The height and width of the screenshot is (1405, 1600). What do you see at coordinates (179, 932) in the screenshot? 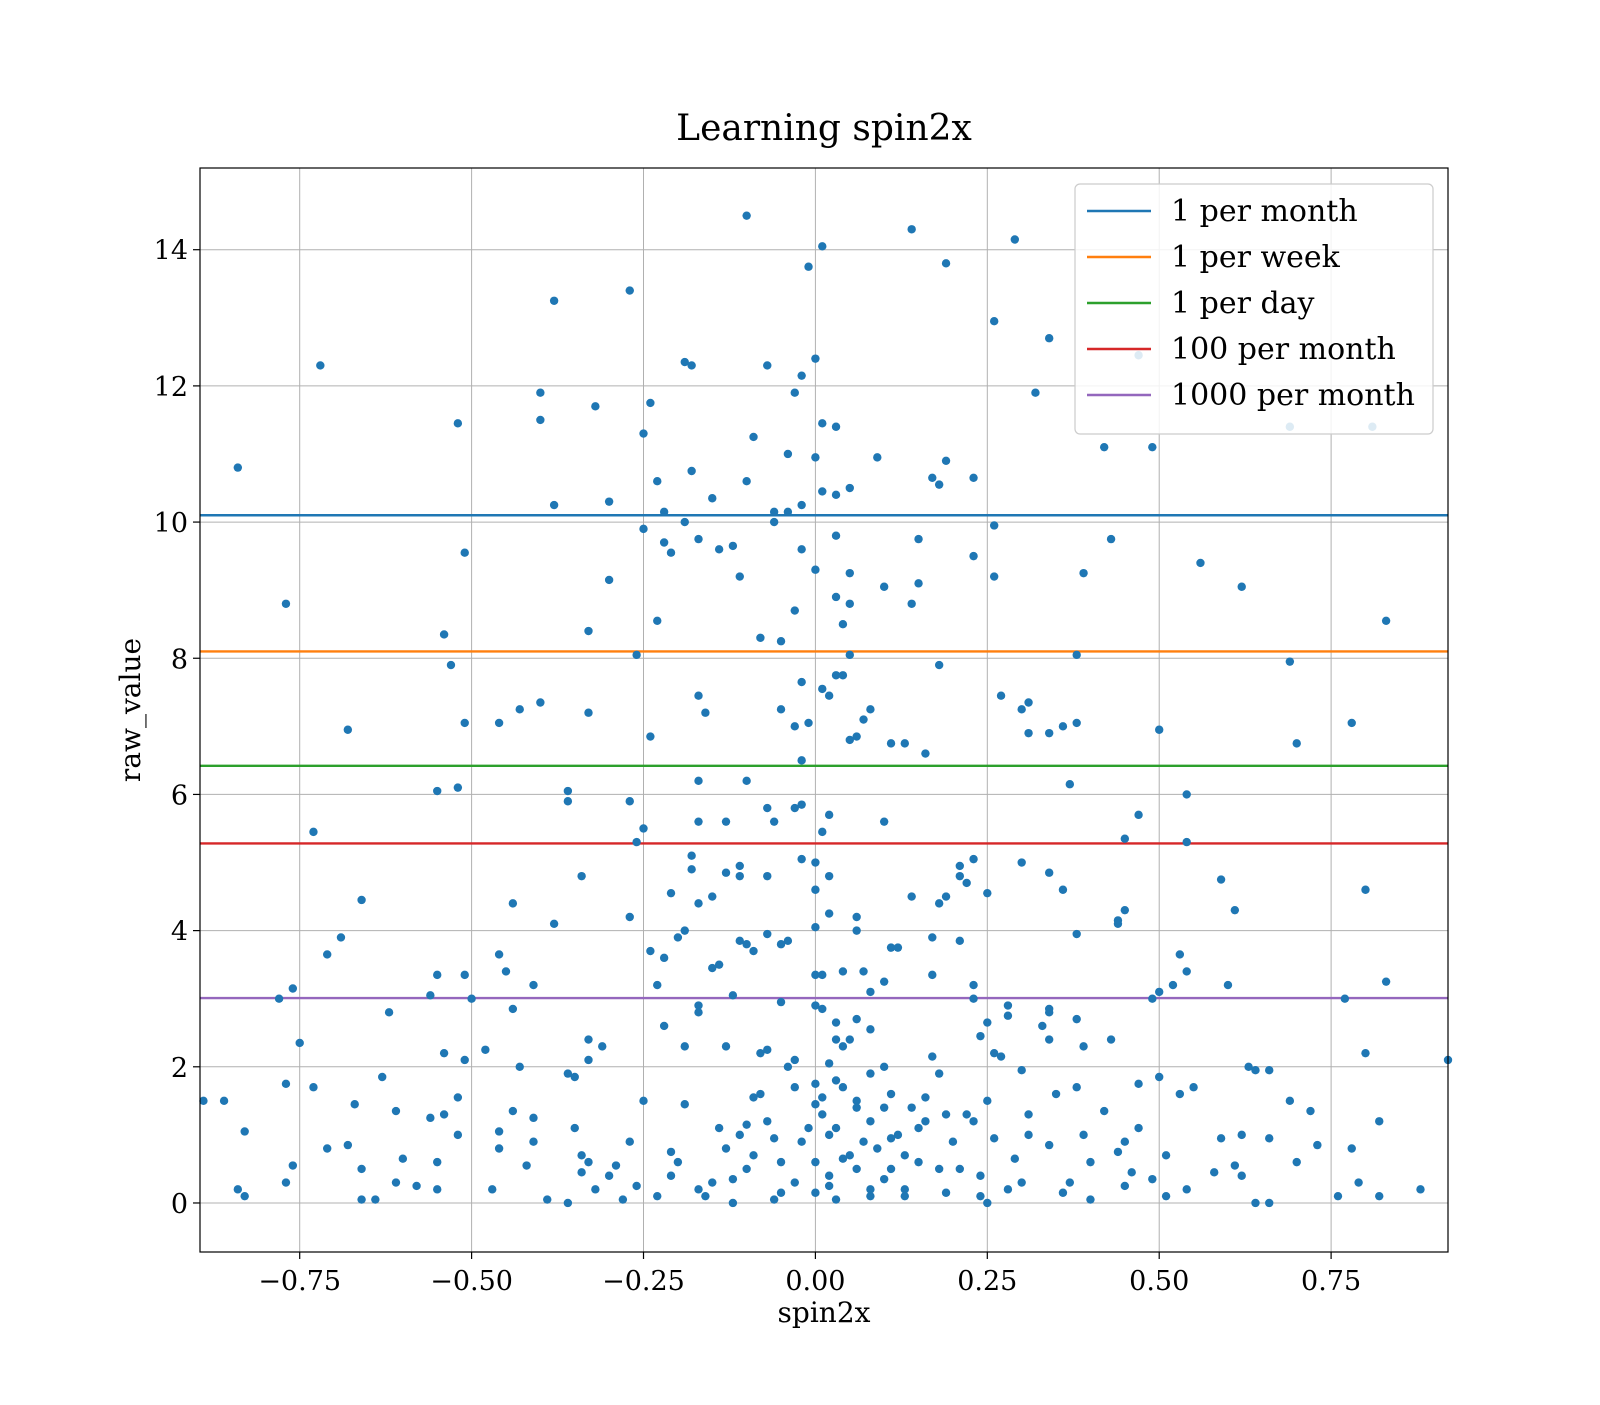
I see `y-tick-label: 4` at bounding box center [179, 932].